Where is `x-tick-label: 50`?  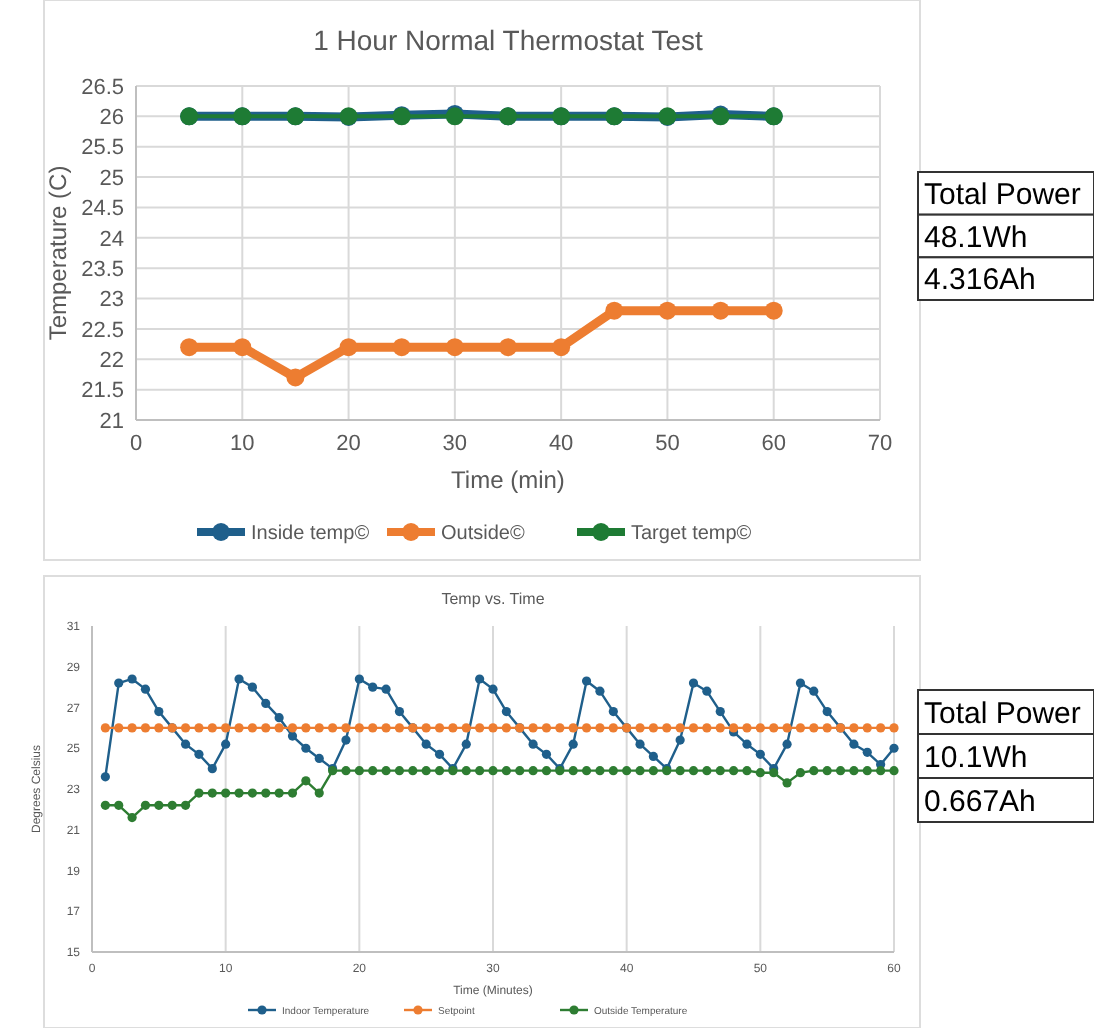
x-tick-label: 50 is located at coordinates (667, 444).